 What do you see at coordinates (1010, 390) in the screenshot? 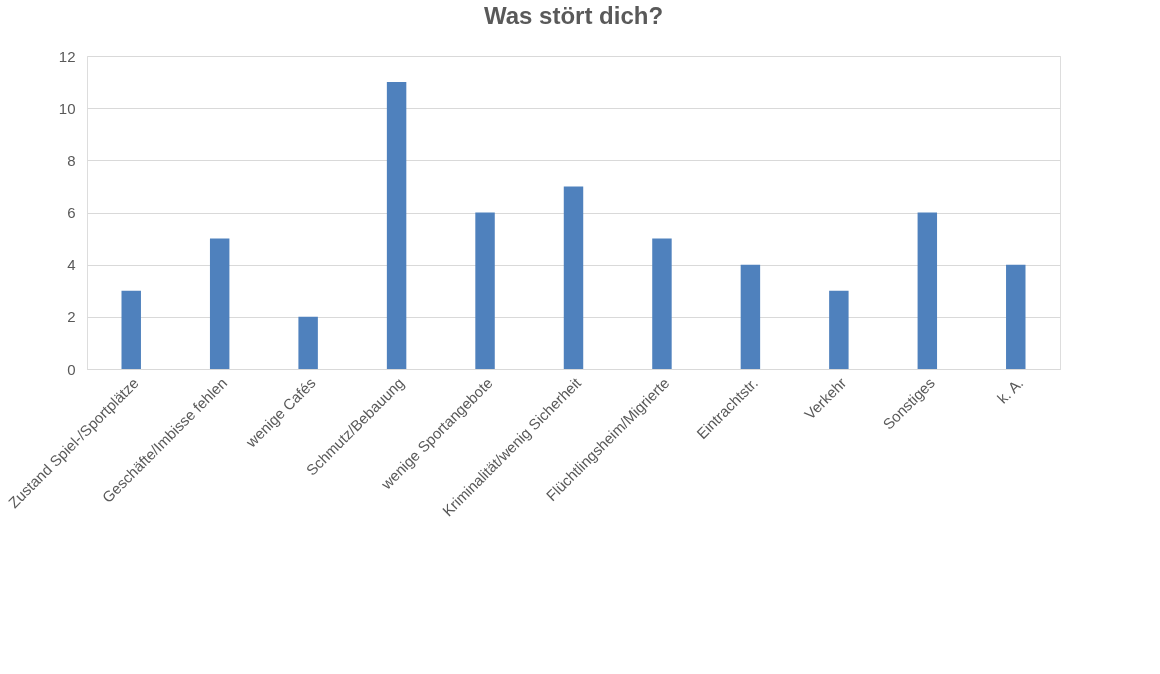
I see `x-tick-label: k. A.` at bounding box center [1010, 390].